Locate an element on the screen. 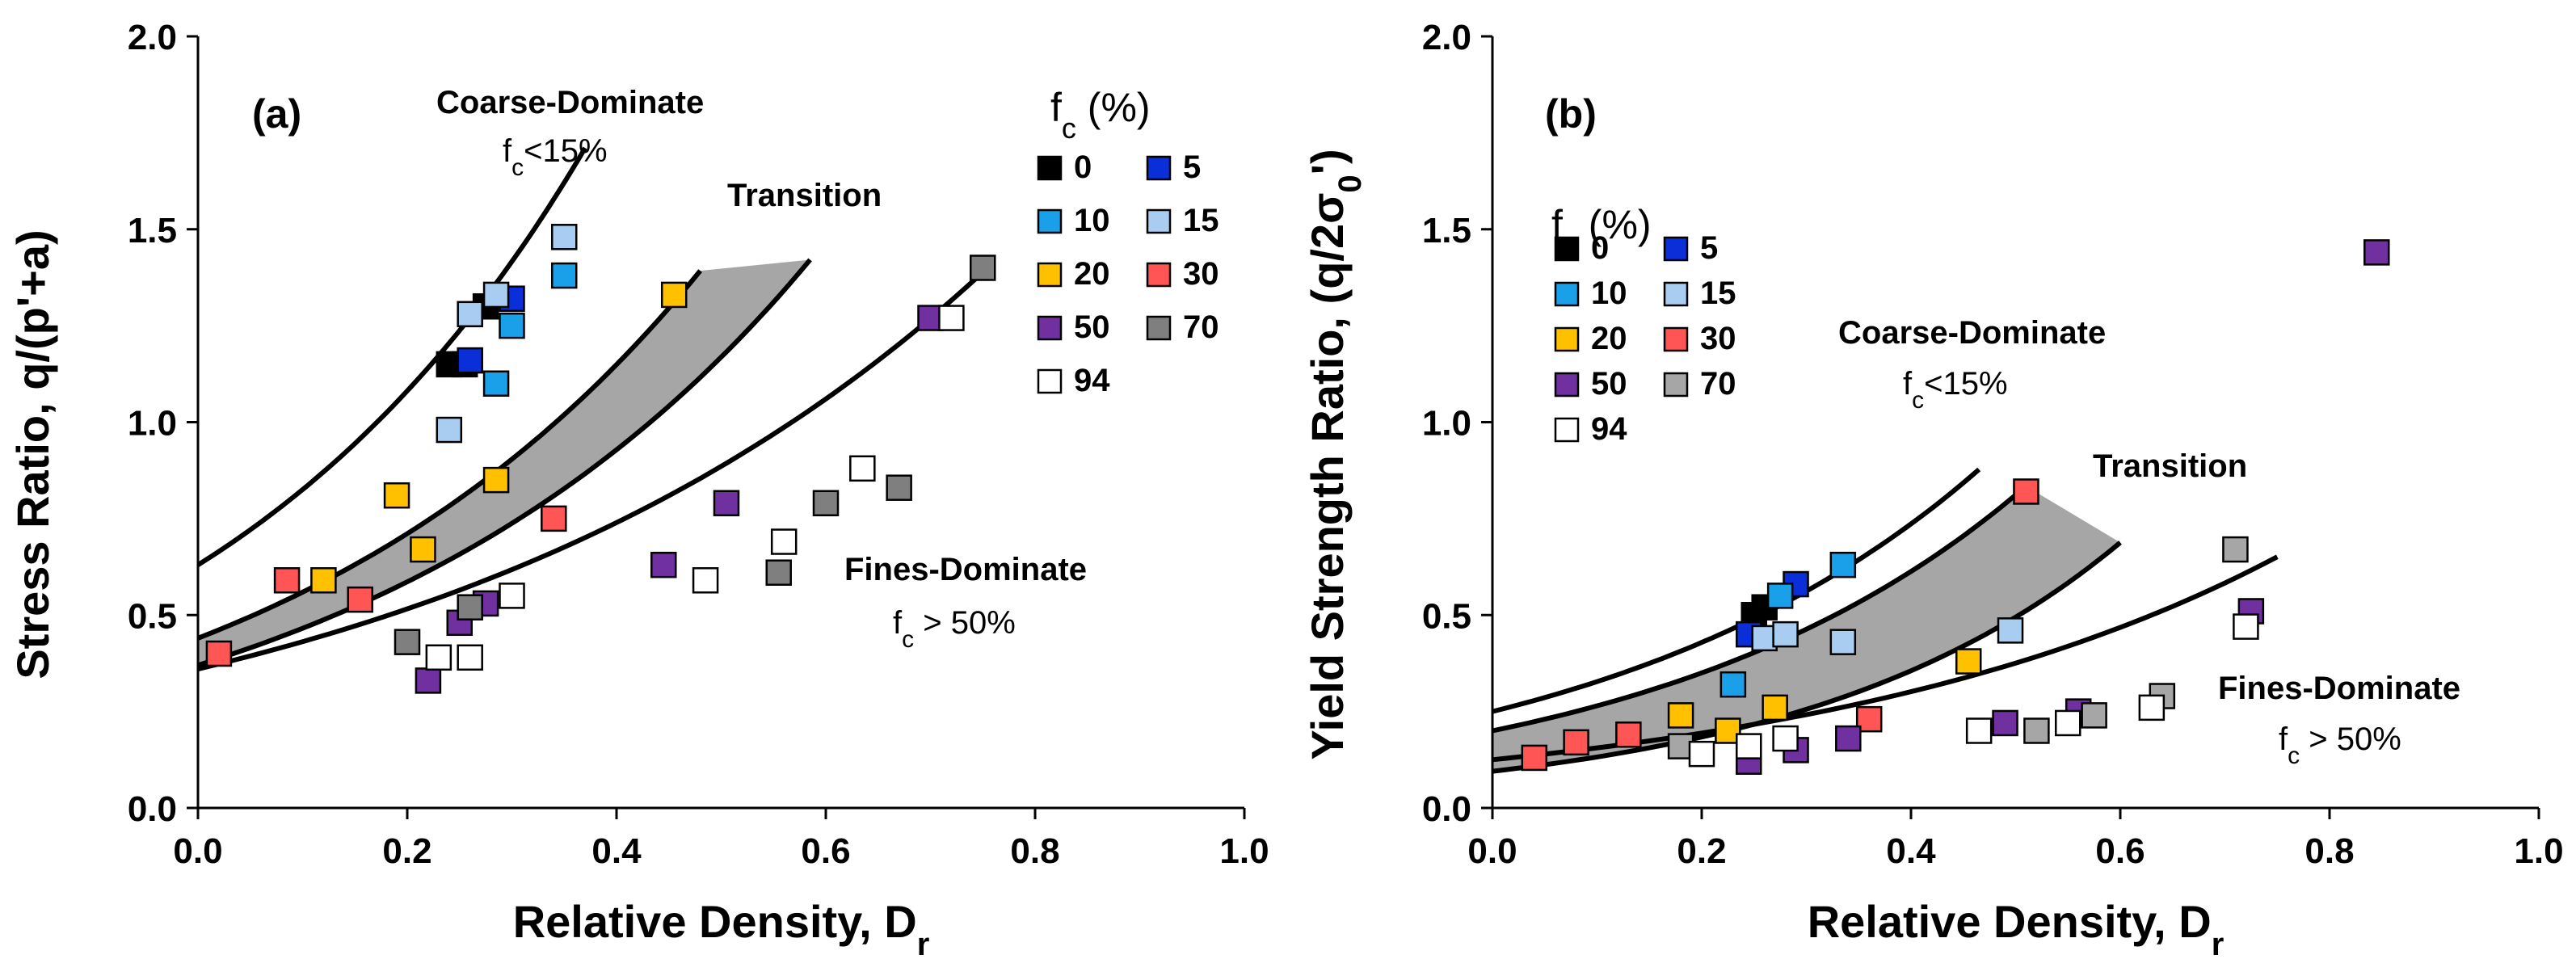  legend-label-50: 50 is located at coordinates (1609, 384).